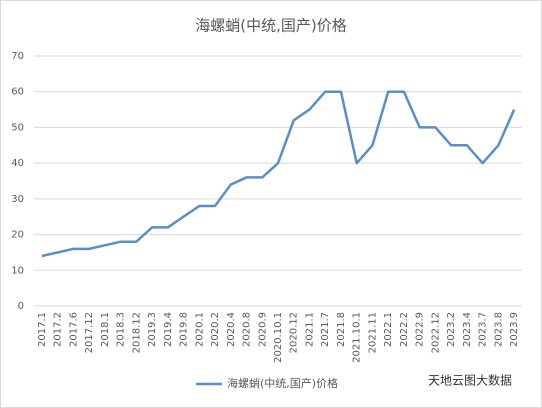  Describe the element at coordinates (17, 235) in the screenshot. I see `y-tick-label: 20` at that location.